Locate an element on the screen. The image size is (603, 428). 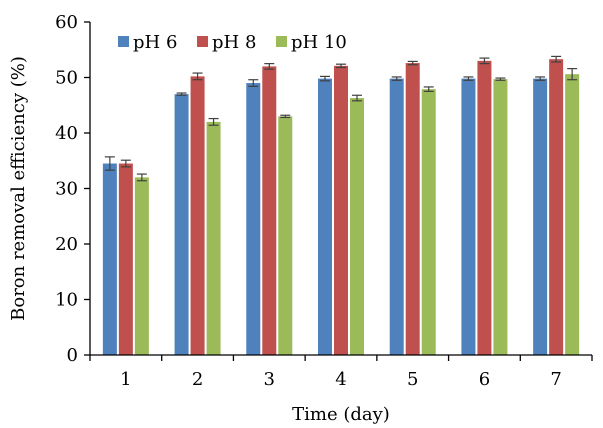
x-axis-title: Time (day) is located at coordinates (341, 414).